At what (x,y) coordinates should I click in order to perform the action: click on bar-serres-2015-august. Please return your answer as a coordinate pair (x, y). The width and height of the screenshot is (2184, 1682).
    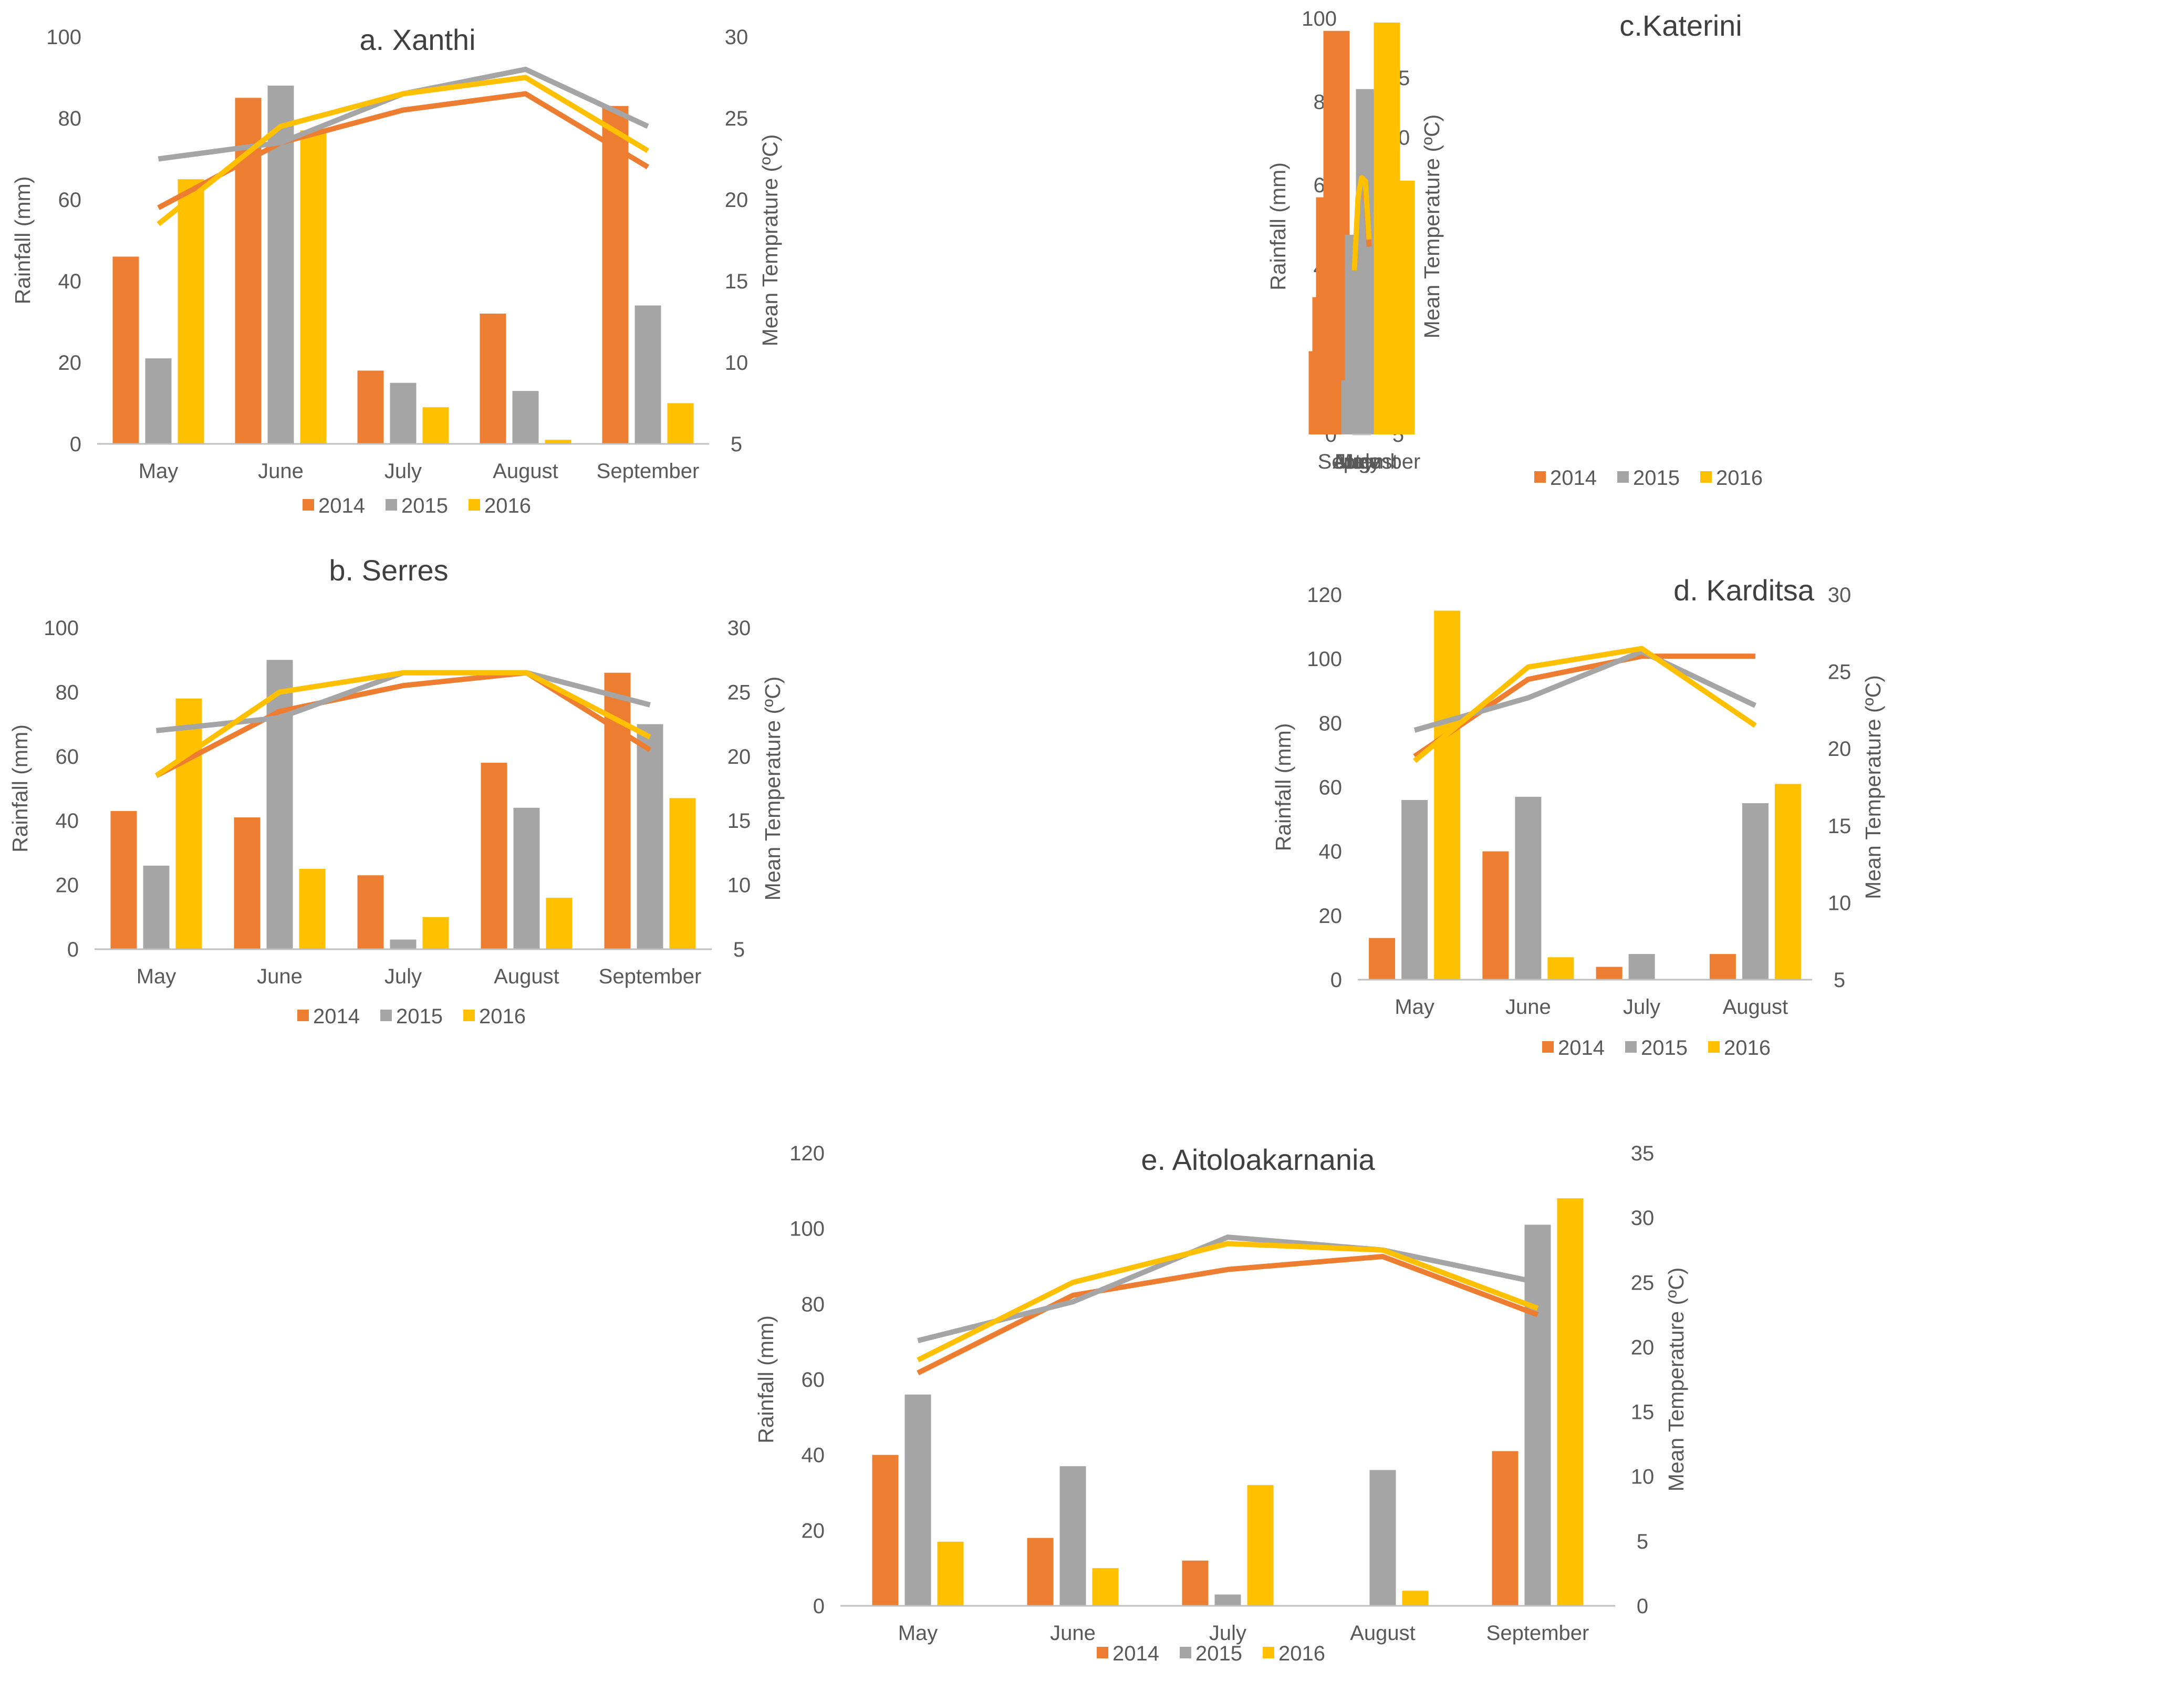
    Looking at the image, I should click on (526, 878).